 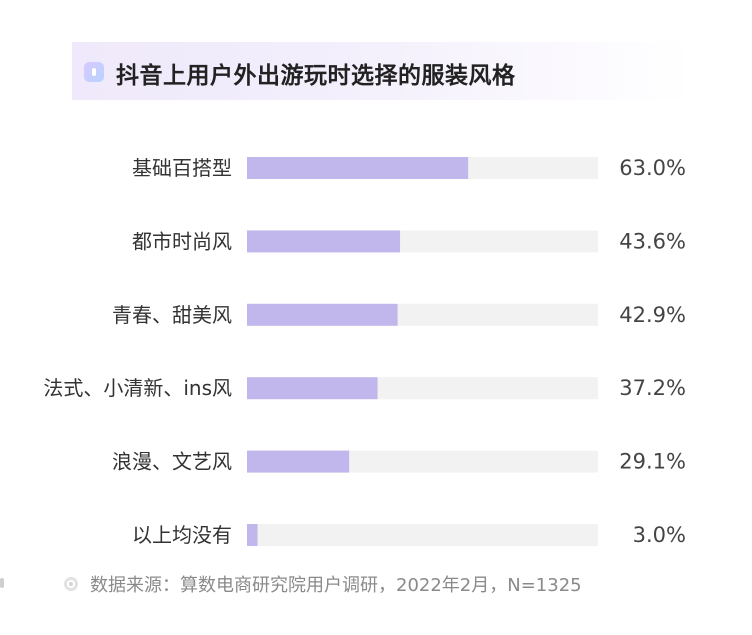 What do you see at coordinates (652, 315) in the screenshot?
I see `value-label: 42.9%` at bounding box center [652, 315].